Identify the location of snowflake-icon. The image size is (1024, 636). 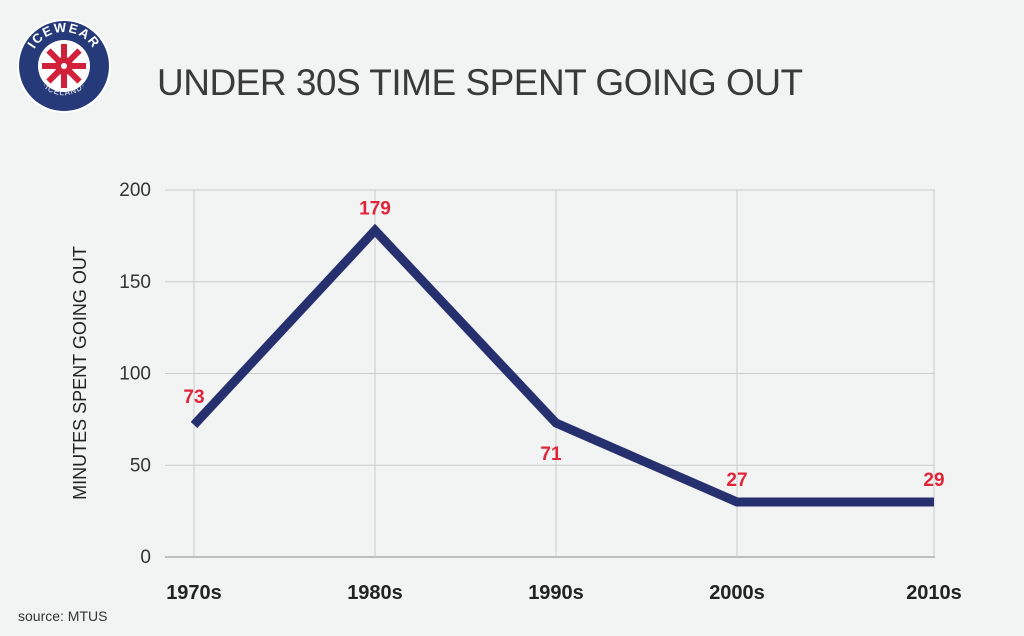
(64, 66).